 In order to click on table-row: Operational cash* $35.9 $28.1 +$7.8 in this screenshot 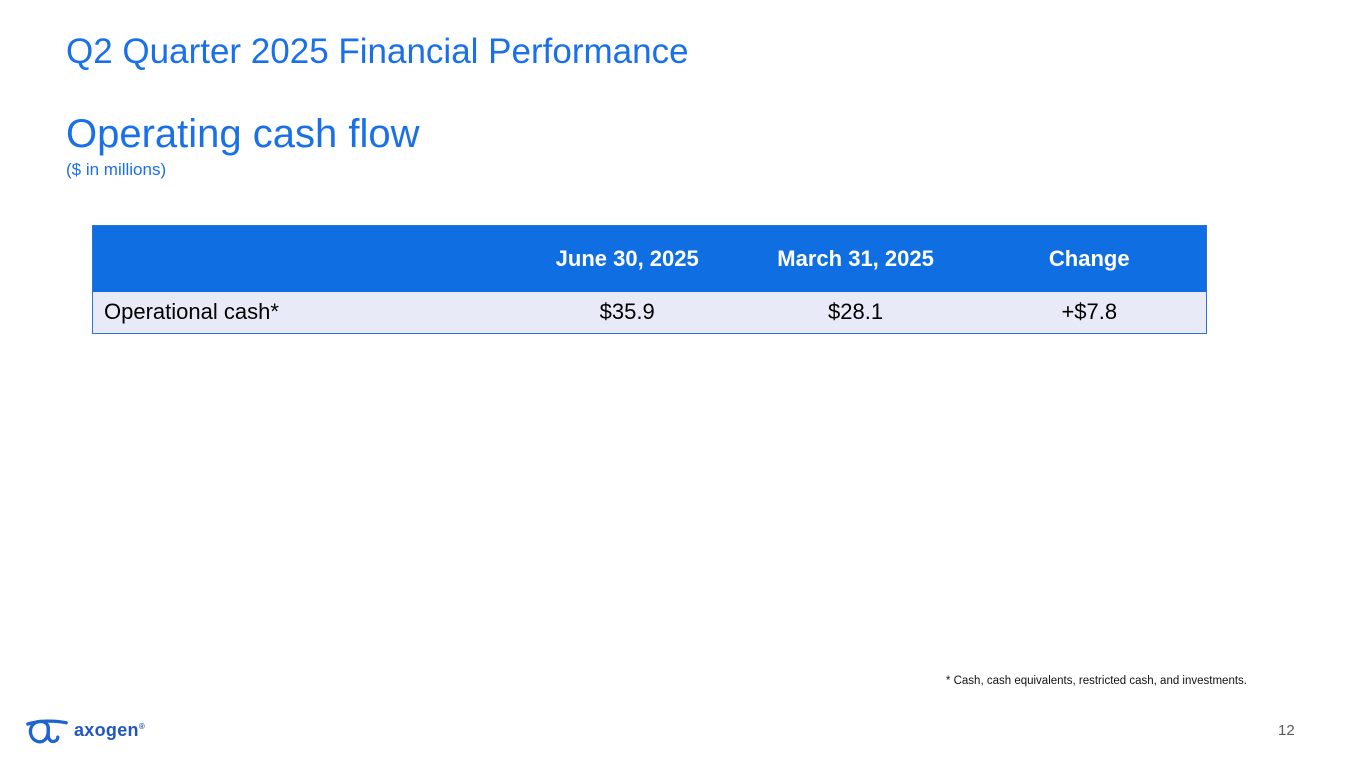, I will do `click(649, 312)`.